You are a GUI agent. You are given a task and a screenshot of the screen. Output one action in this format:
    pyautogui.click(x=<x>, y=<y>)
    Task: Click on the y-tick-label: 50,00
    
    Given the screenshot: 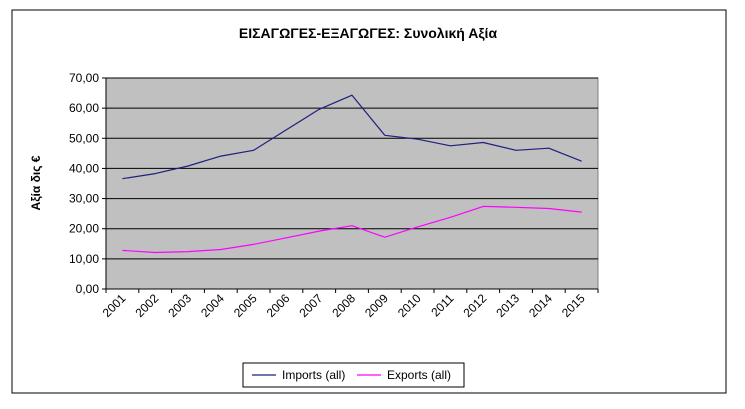 What is the action you would take?
    pyautogui.click(x=84, y=138)
    